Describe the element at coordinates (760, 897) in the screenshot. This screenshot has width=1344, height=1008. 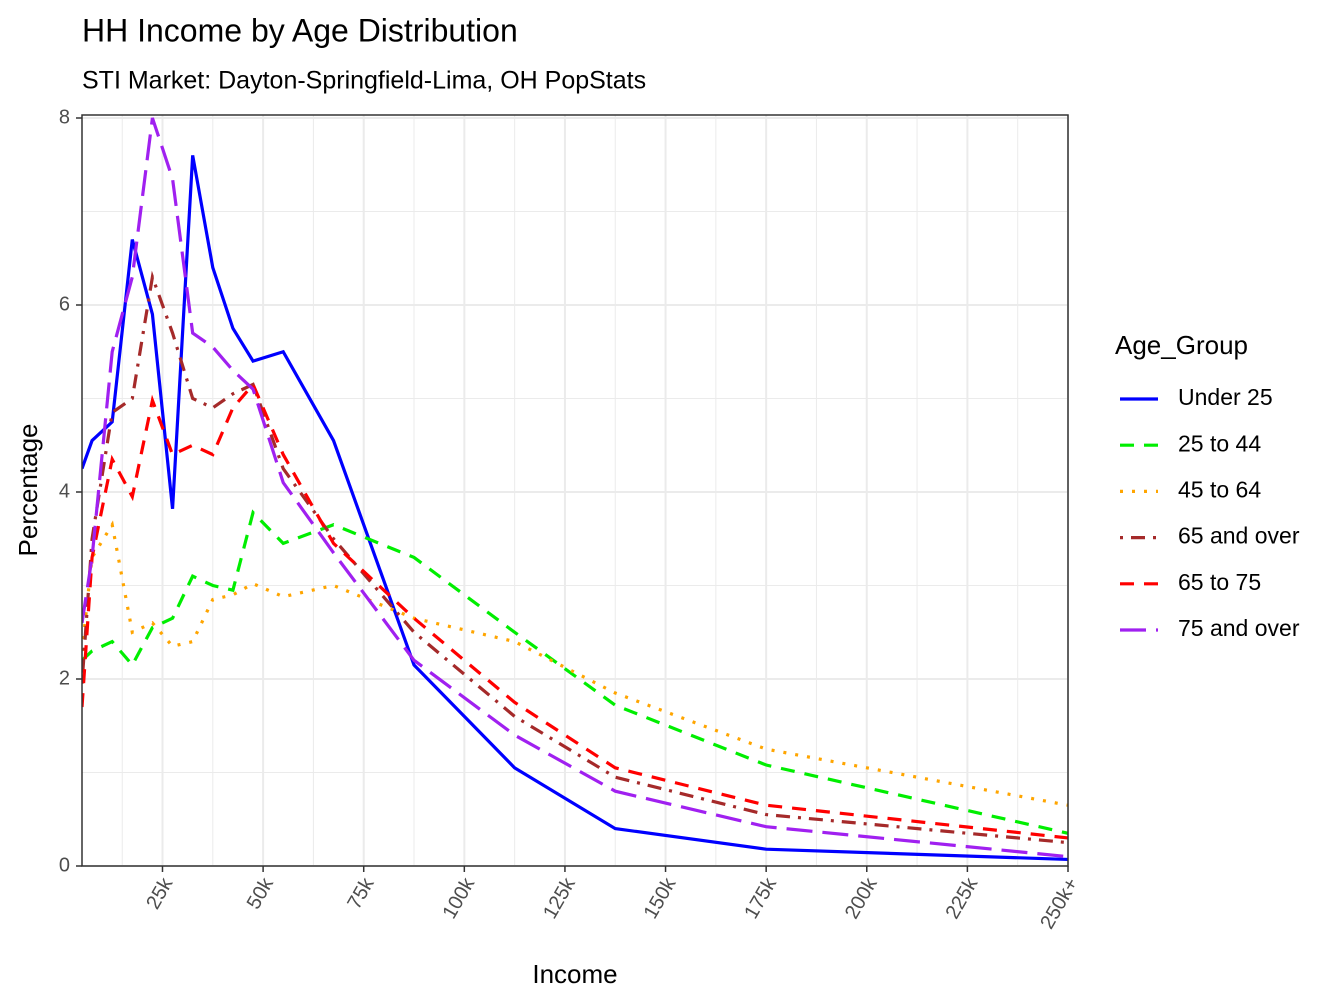
I see `x-tick-label: 175k` at that location.